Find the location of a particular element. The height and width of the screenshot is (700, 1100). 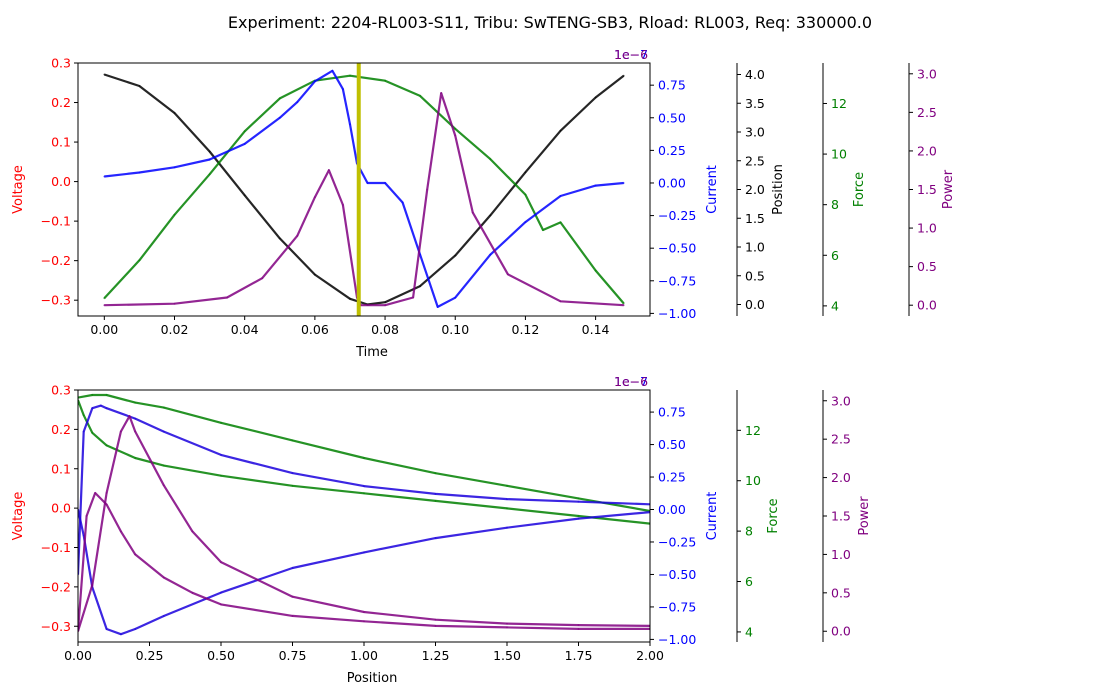

y-tick-label: −0.3 is located at coordinates (56, 300).